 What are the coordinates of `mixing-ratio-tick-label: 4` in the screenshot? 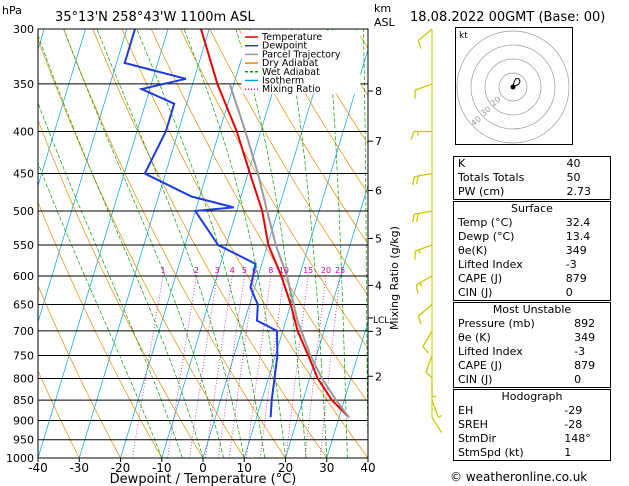 It's located at (232, 270).